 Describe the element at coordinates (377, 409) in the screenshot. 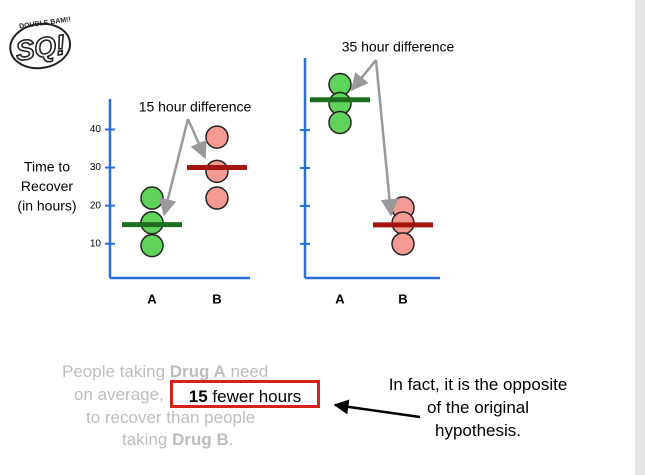

I see `note-arrow` at that location.